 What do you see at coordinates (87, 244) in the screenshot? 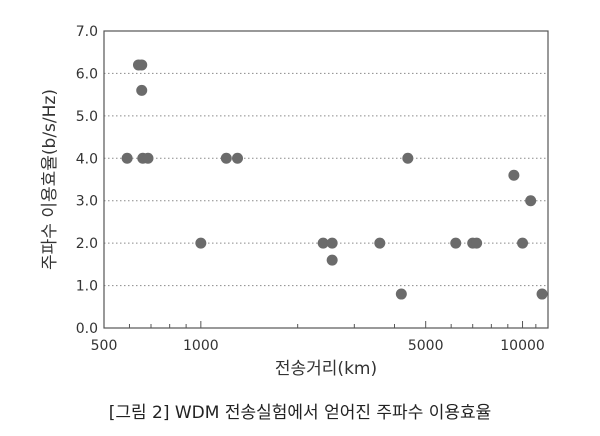
I see `y-tick-label: 2.0` at bounding box center [87, 244].